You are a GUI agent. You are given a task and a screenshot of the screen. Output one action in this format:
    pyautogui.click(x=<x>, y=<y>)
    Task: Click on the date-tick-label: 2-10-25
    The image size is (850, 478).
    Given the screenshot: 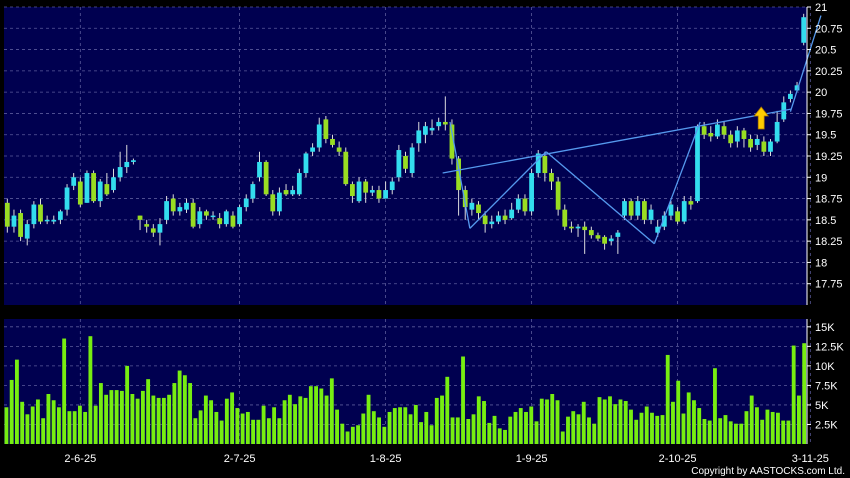 What is the action you would take?
    pyautogui.click(x=678, y=459)
    